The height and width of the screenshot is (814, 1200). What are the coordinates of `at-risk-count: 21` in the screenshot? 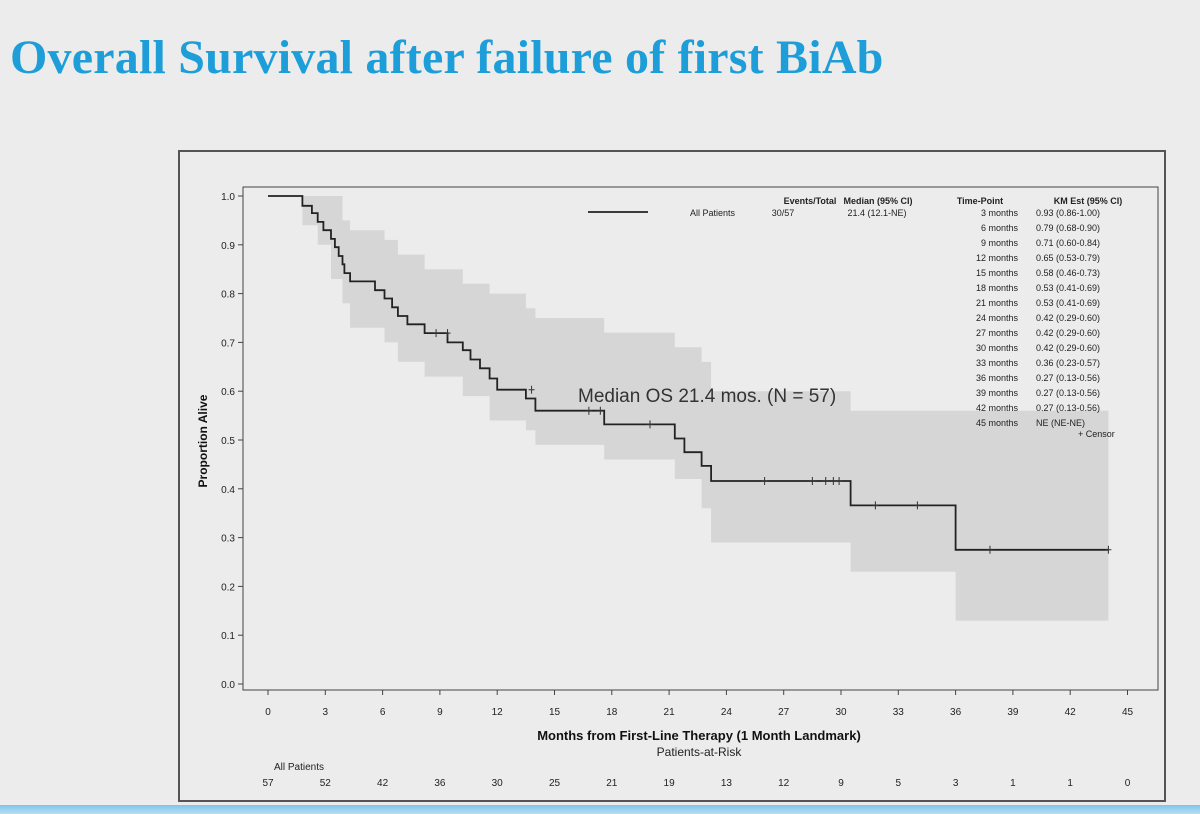 It's located at (612, 783).